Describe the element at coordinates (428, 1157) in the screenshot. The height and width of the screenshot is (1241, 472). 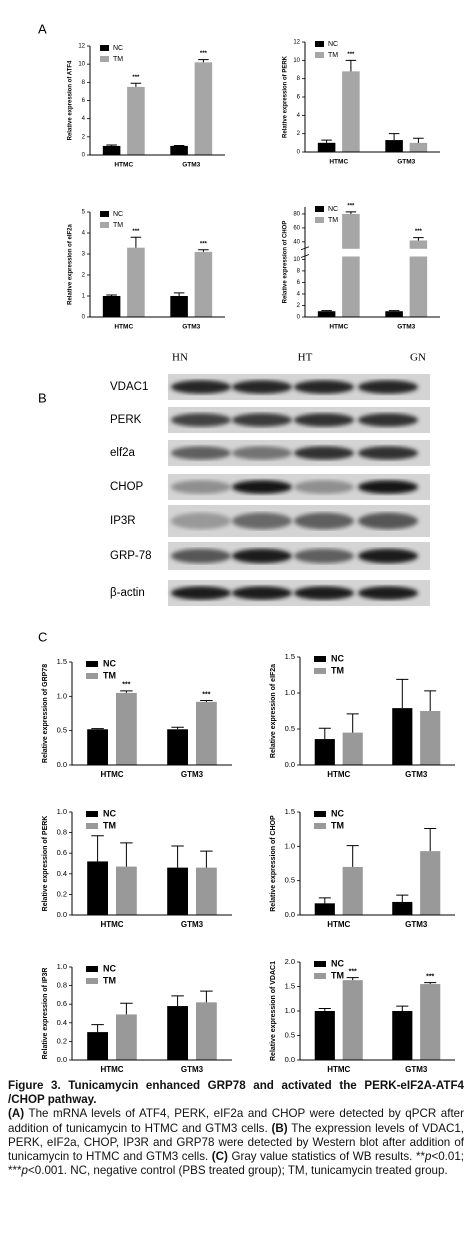
I see `caption-part: p` at that location.